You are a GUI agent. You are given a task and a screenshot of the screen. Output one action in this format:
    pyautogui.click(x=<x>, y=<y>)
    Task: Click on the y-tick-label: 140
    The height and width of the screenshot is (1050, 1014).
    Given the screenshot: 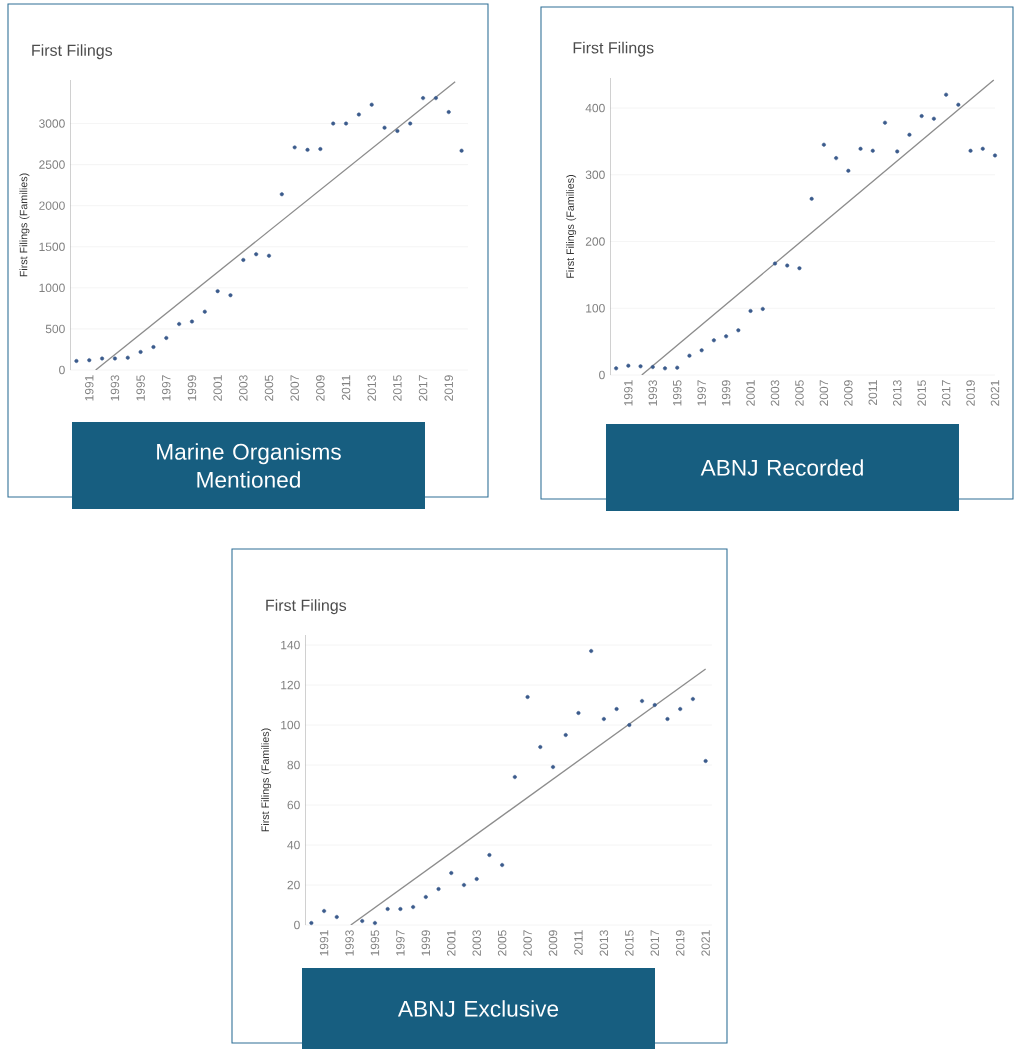 What is the action you would take?
    pyautogui.click(x=290, y=645)
    